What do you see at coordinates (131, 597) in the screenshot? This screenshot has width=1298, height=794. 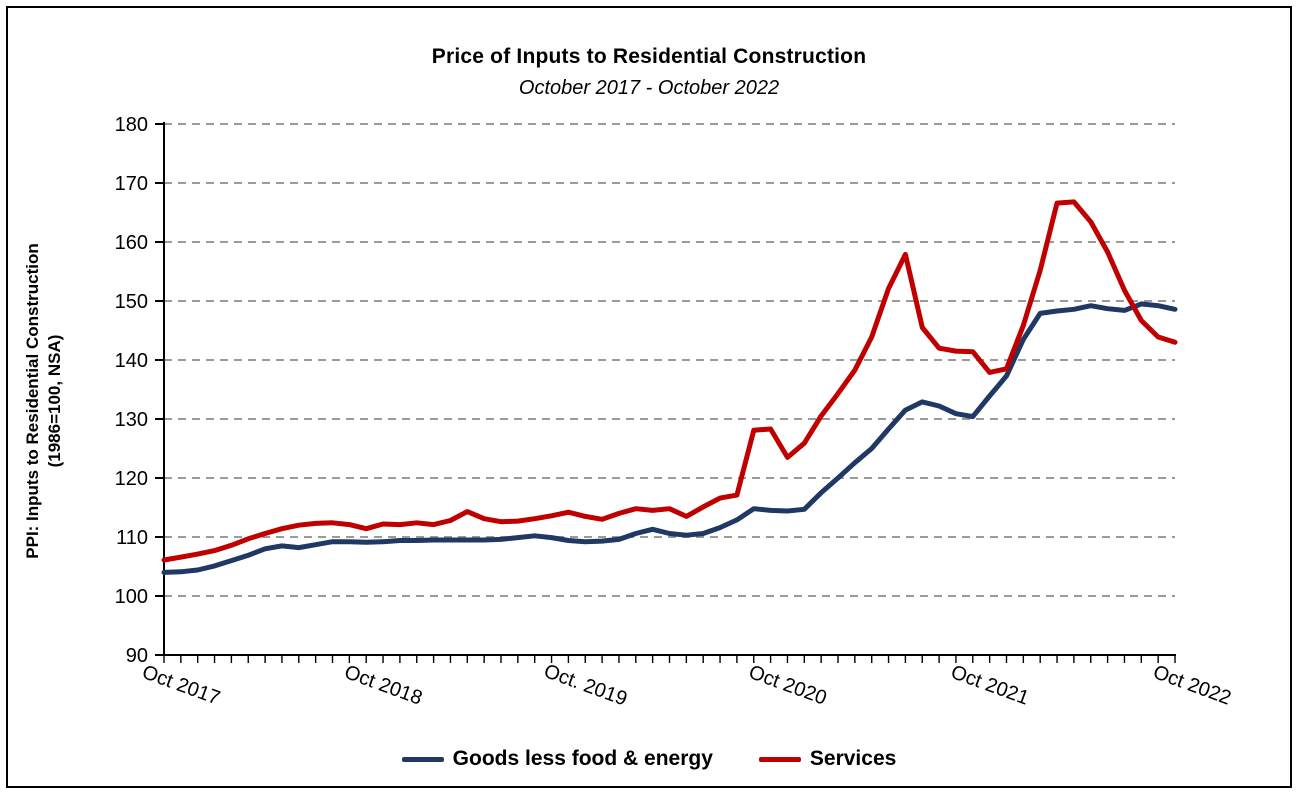 I see `y-tick-label-100: 100` at bounding box center [131, 597].